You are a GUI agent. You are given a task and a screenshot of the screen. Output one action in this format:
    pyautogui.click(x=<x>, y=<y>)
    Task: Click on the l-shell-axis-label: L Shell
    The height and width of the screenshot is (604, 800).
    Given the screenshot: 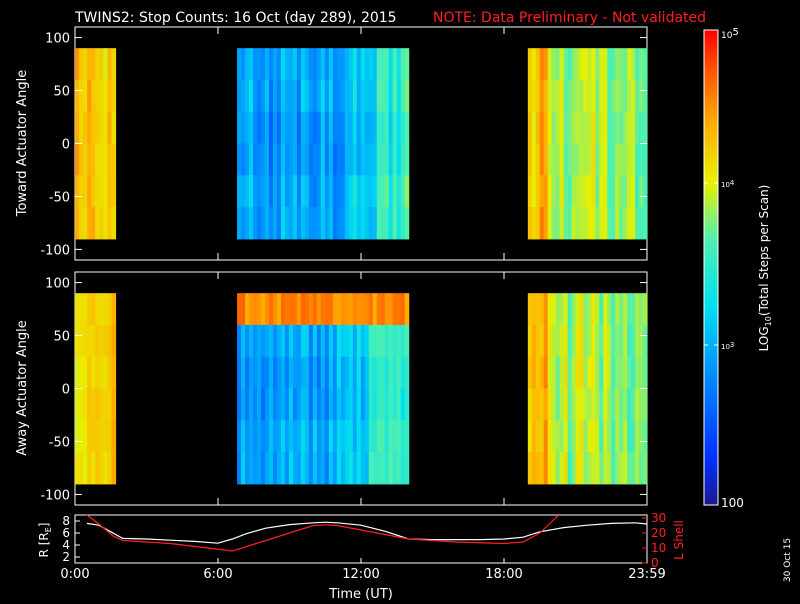 What is the action you would take?
    pyautogui.click(x=679, y=540)
    